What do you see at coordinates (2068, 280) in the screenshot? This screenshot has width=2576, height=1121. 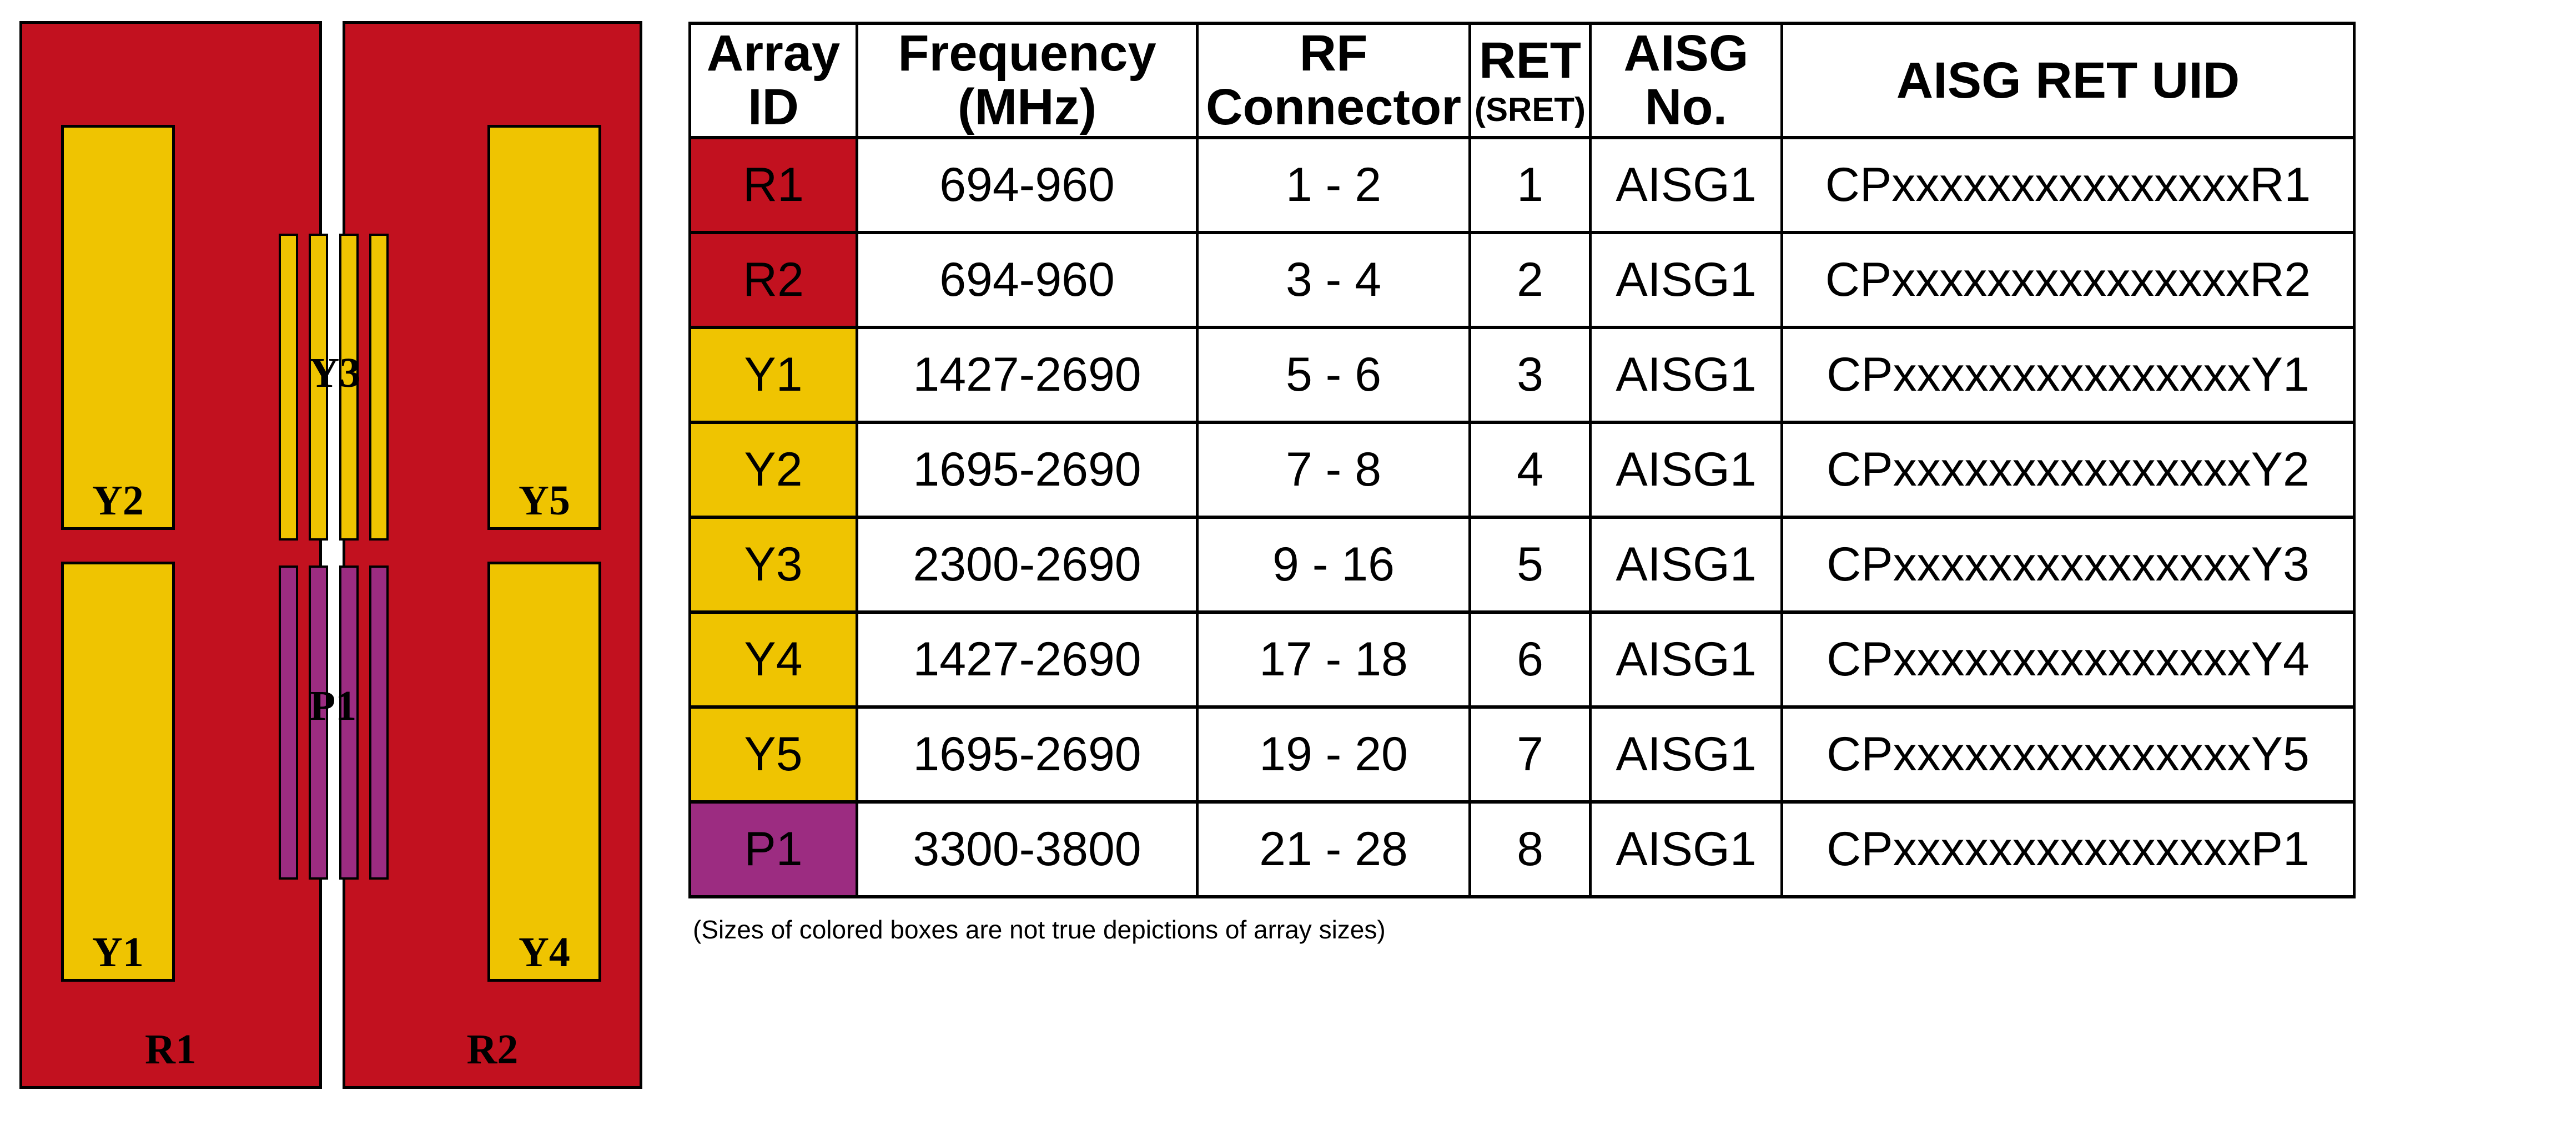 I see `cell-aisg-ret-uid: CPxxxxxxxxxxxxxxxR2` at bounding box center [2068, 280].